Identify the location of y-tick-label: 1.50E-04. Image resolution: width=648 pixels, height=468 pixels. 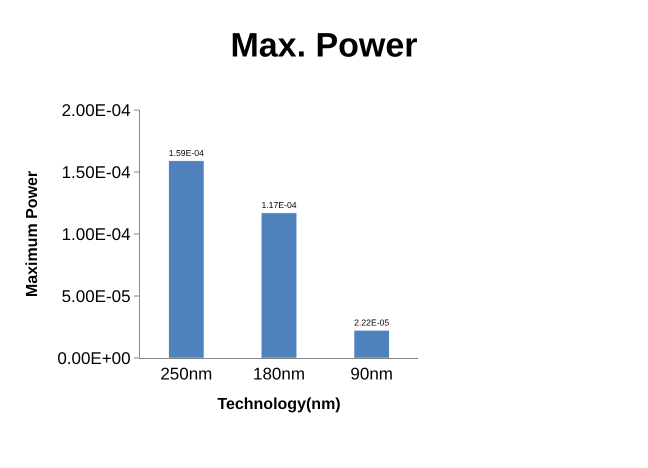
(96, 172).